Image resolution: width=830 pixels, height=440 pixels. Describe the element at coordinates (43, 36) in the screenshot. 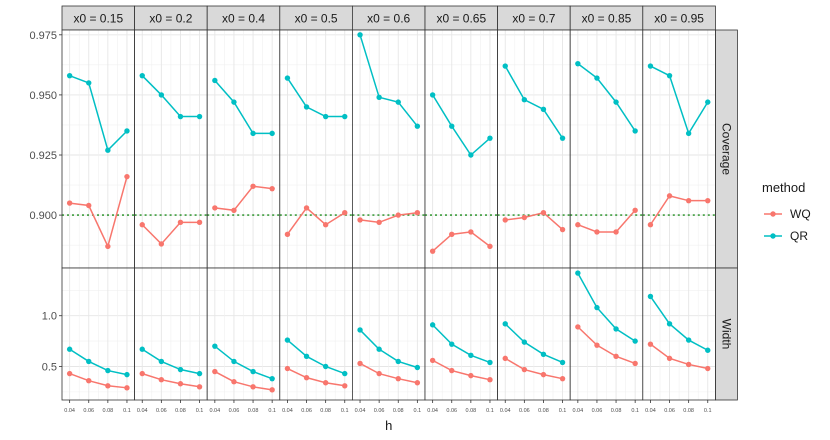

I see `y-tick-label: 0.975` at that location.